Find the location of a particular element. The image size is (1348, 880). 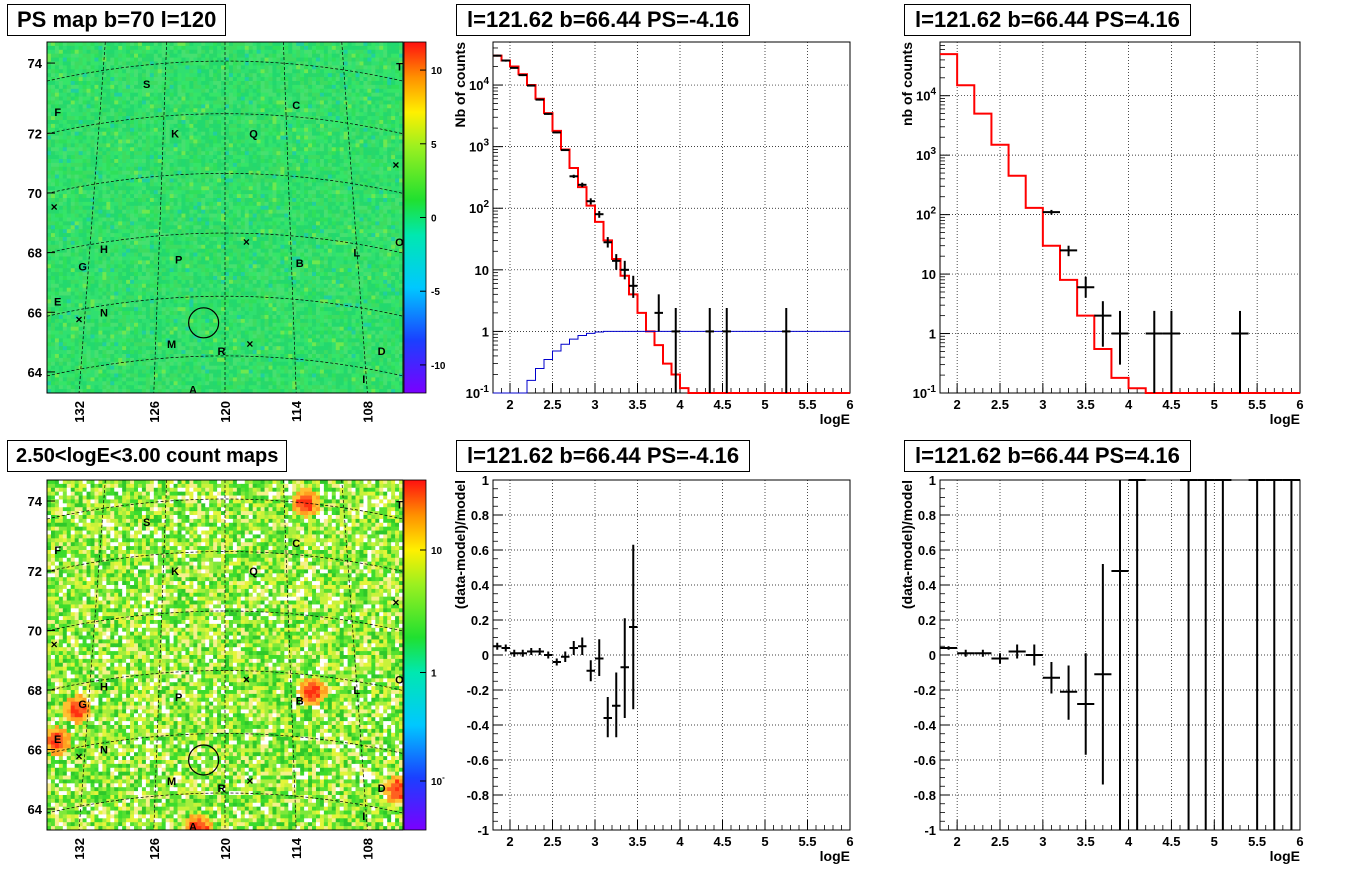

map-bottom-title: 2.50<logE<3.00 count maps is located at coordinates (147, 456).